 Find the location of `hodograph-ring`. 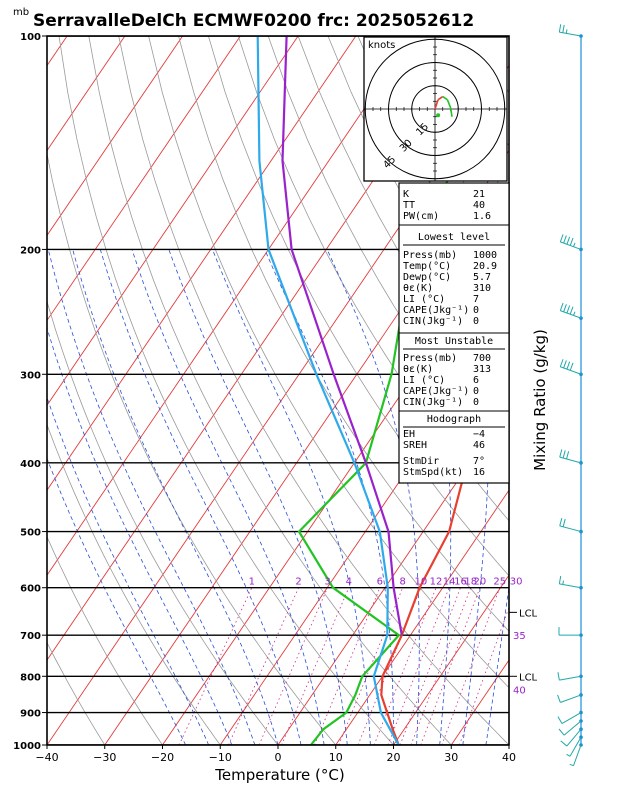

hodograph-ring is located at coordinates (435, 109).